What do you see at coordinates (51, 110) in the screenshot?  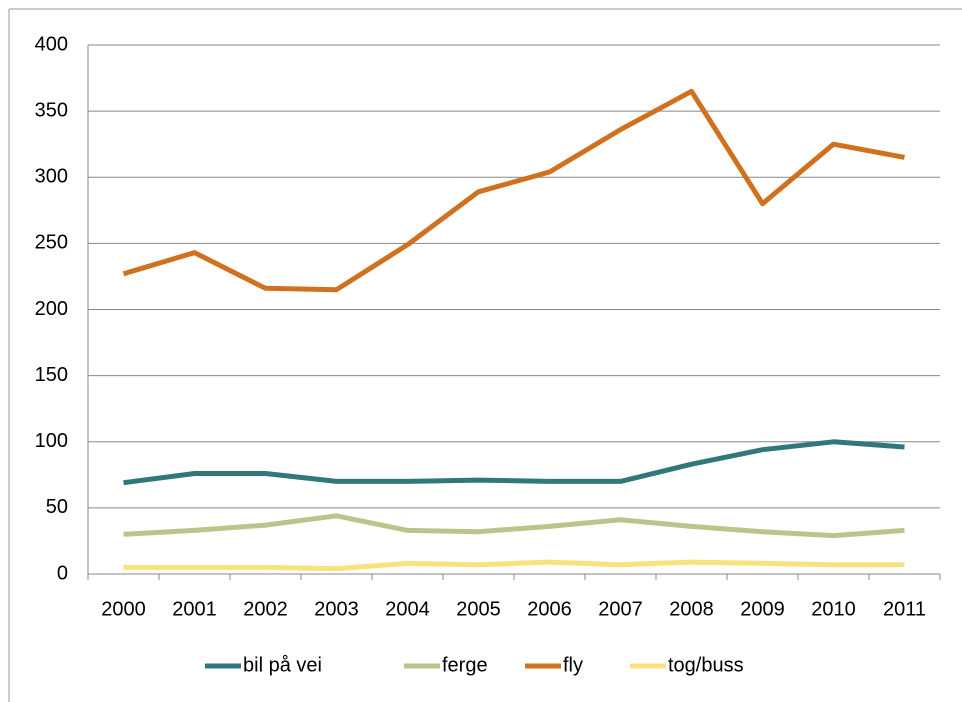 I see `y-tick-label: 350` at bounding box center [51, 110].